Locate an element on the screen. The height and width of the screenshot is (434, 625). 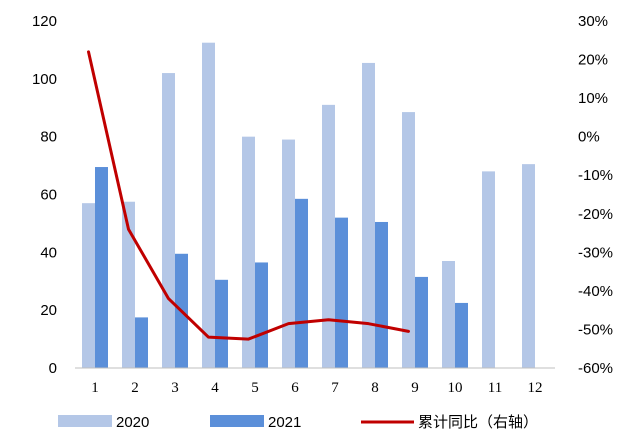
y-right-tick-label: 0% is located at coordinates (589, 137).